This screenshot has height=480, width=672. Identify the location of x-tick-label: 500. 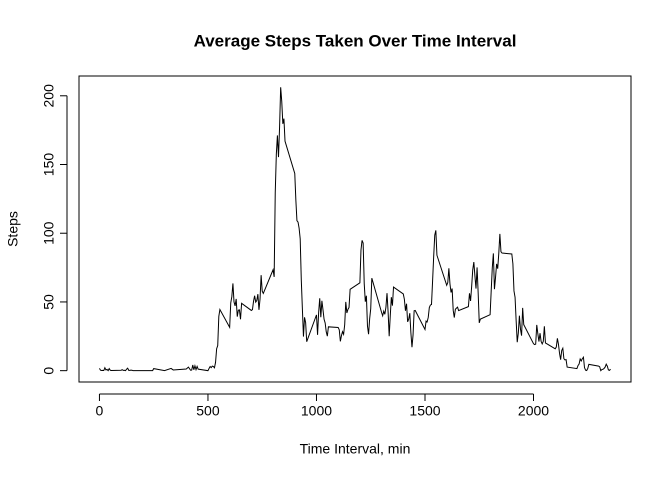
(208, 411).